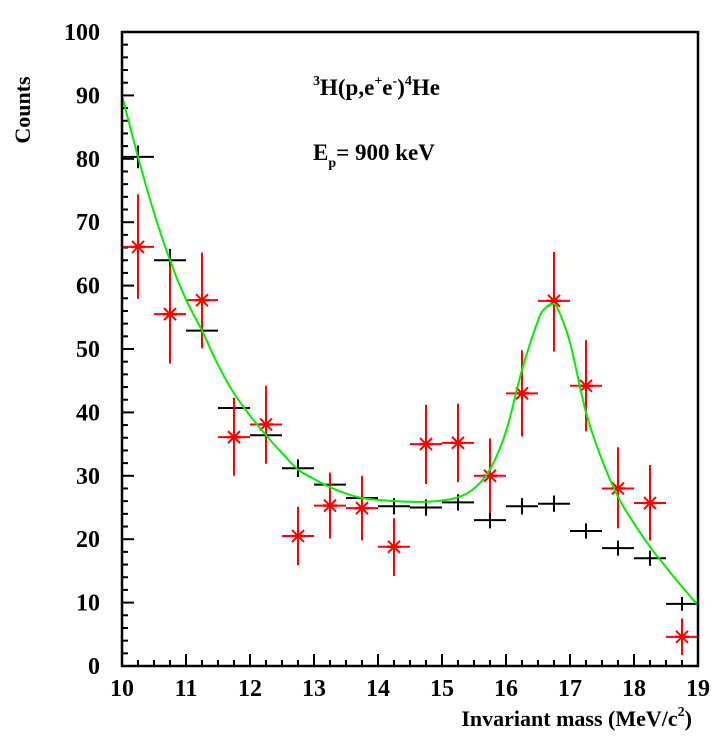 The width and height of the screenshot is (725, 751). Describe the element at coordinates (698, 689) in the screenshot. I see `x-tick-label: 19` at that location.